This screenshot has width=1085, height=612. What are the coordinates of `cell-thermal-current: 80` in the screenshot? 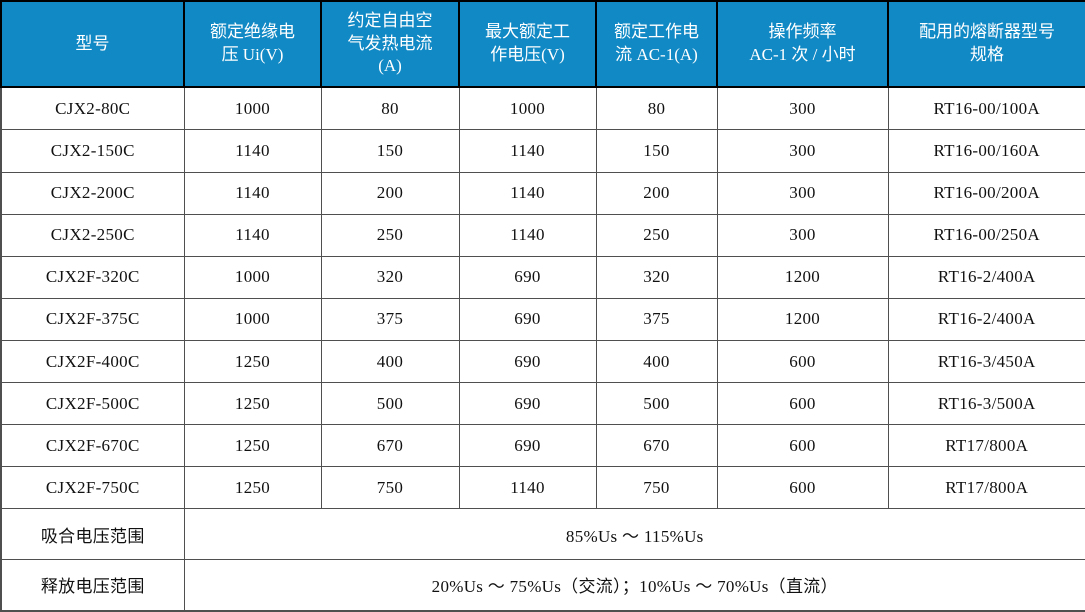 It's located at (390, 108).